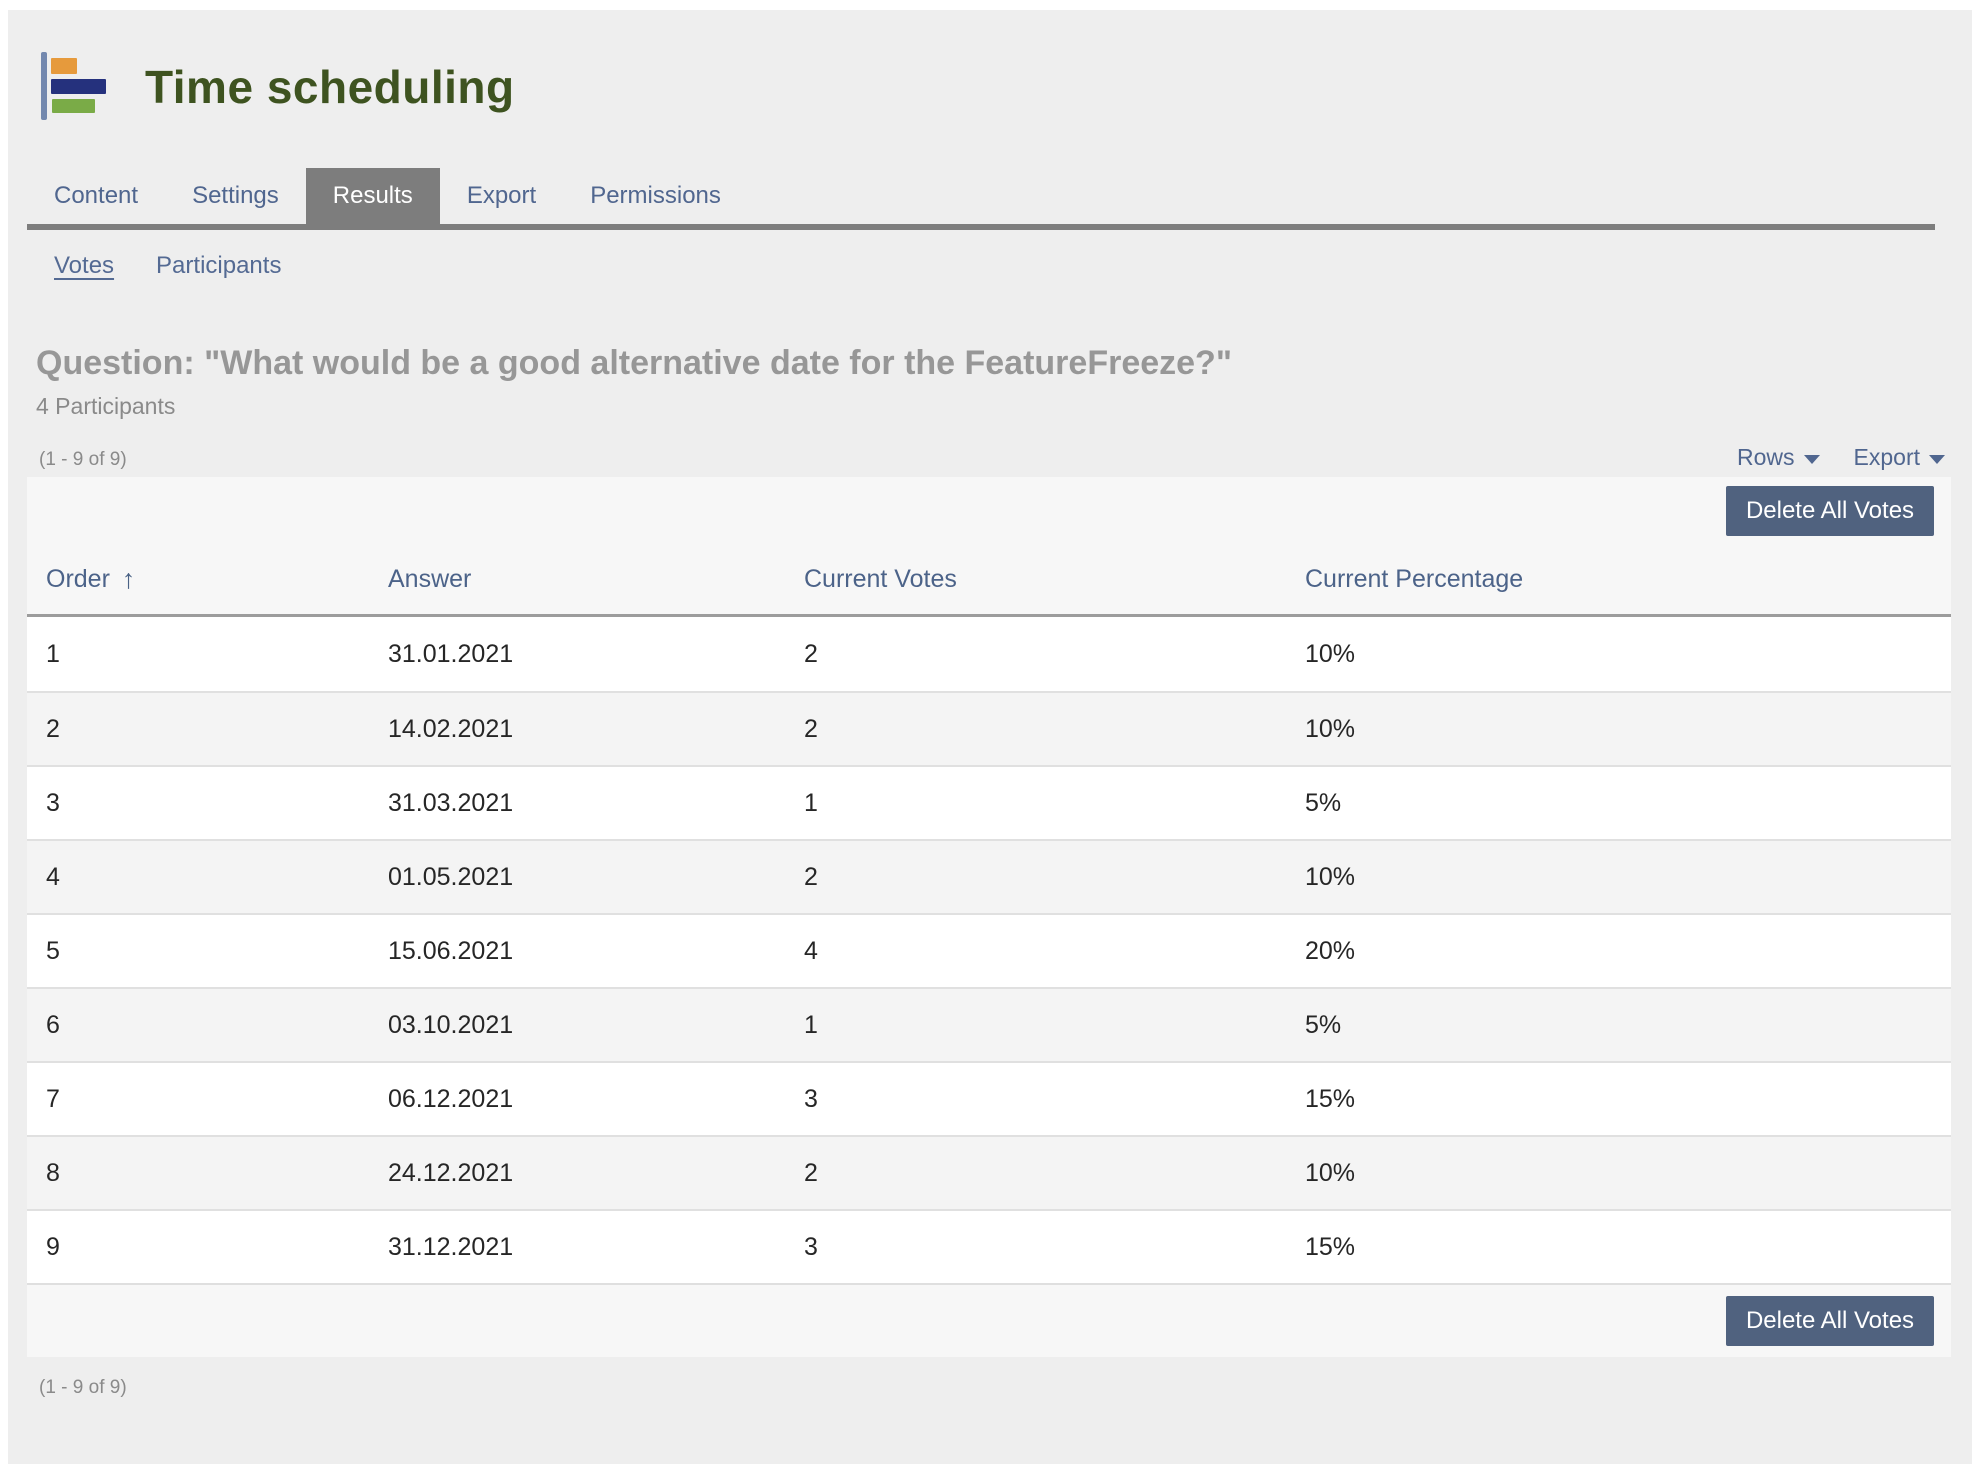 This screenshot has width=1972, height=1464. What do you see at coordinates (128, 579) in the screenshot?
I see `sort-ascending-icon: ↑` at bounding box center [128, 579].